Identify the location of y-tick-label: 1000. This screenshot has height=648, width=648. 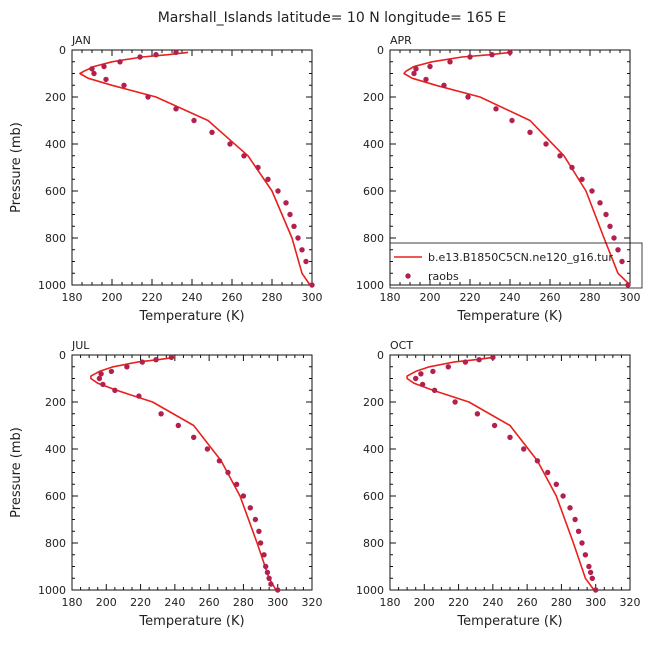
(52, 590).